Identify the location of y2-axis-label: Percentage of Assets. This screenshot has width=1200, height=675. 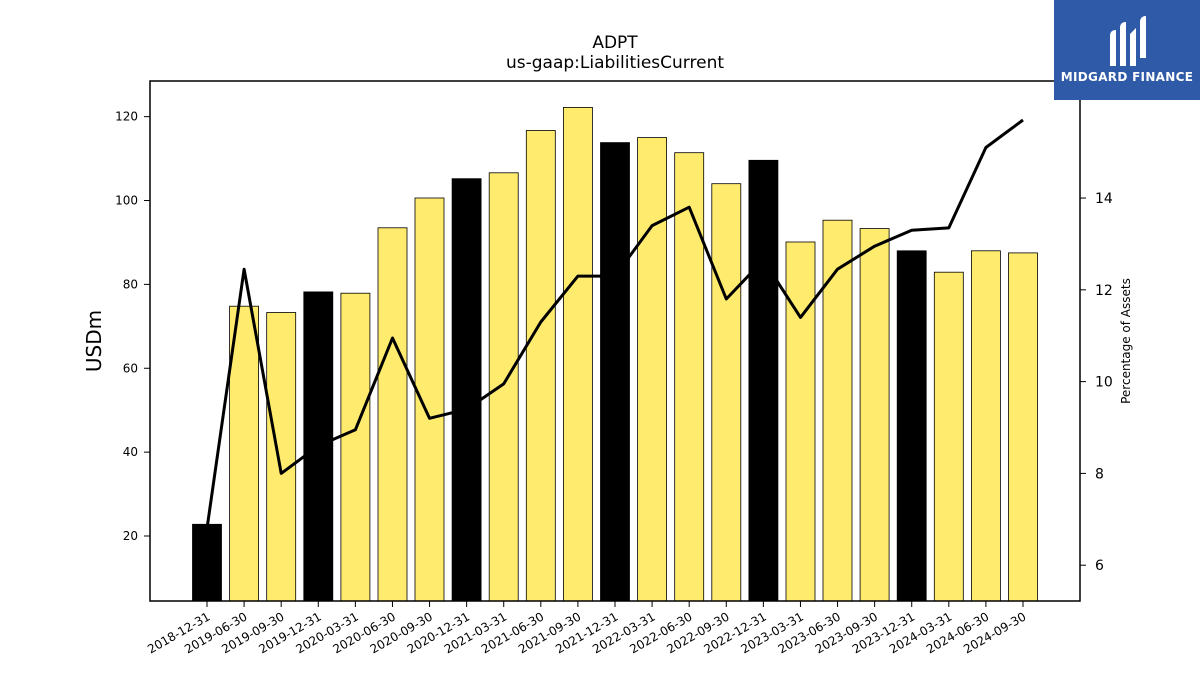
(1126, 341).